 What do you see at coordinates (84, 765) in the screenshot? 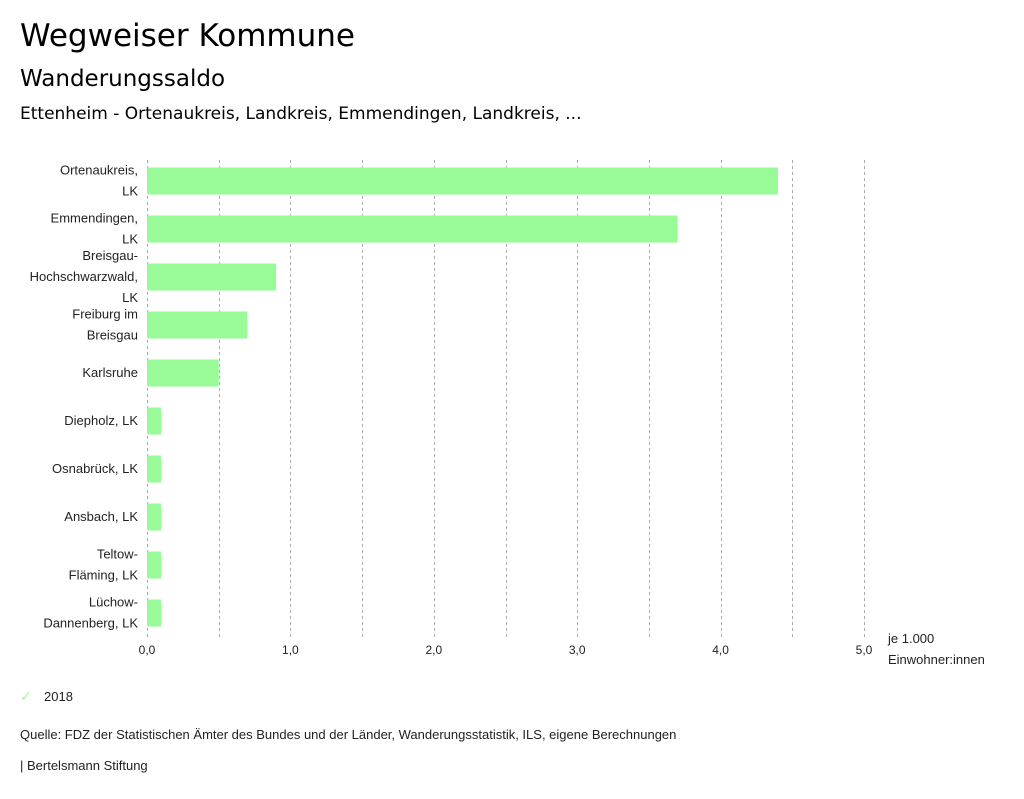
I see `brand-note: | Bertelsmann Stiftung` at bounding box center [84, 765].